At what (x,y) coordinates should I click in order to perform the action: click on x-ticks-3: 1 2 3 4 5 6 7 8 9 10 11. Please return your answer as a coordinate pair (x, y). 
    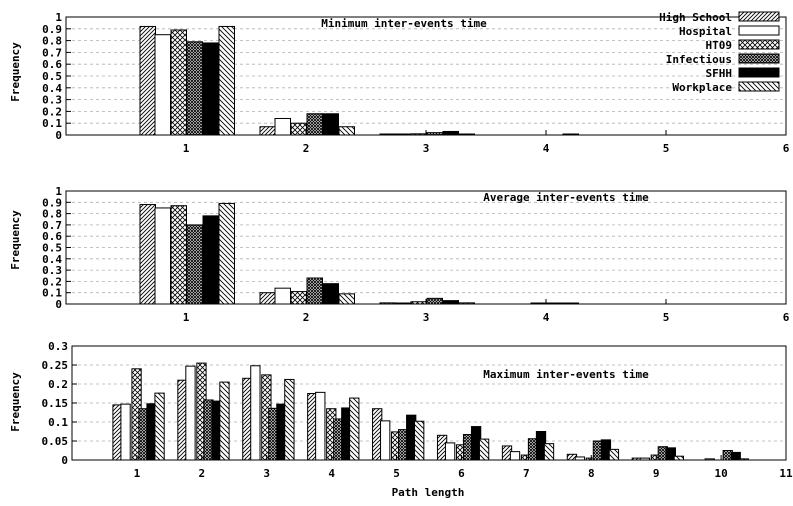
    Looking at the image, I should click on (463, 467).